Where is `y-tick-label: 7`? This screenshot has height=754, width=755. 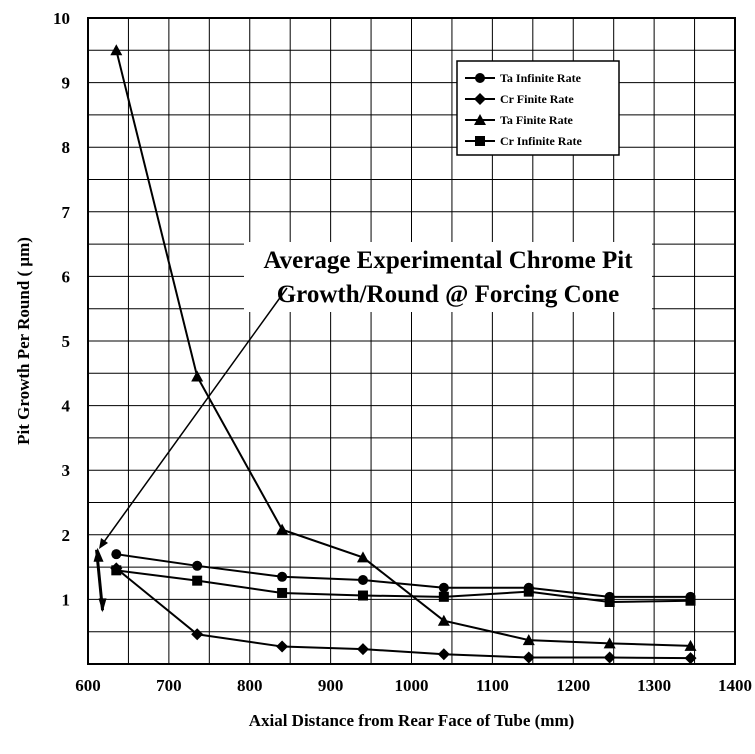 y-tick-label: 7 is located at coordinates (66, 212).